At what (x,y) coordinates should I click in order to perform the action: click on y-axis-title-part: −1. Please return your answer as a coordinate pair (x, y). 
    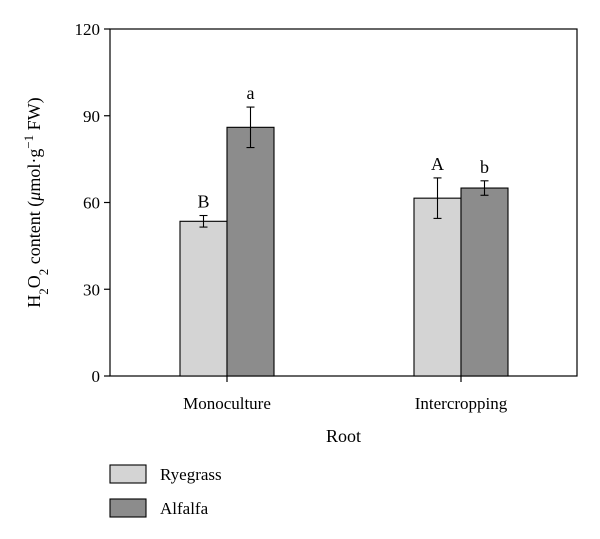
    Looking at the image, I should click on (28, 142).